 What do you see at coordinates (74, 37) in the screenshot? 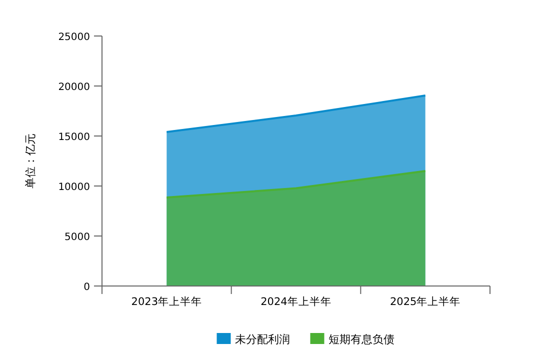
I see `y-tick-label: 25000` at bounding box center [74, 37].